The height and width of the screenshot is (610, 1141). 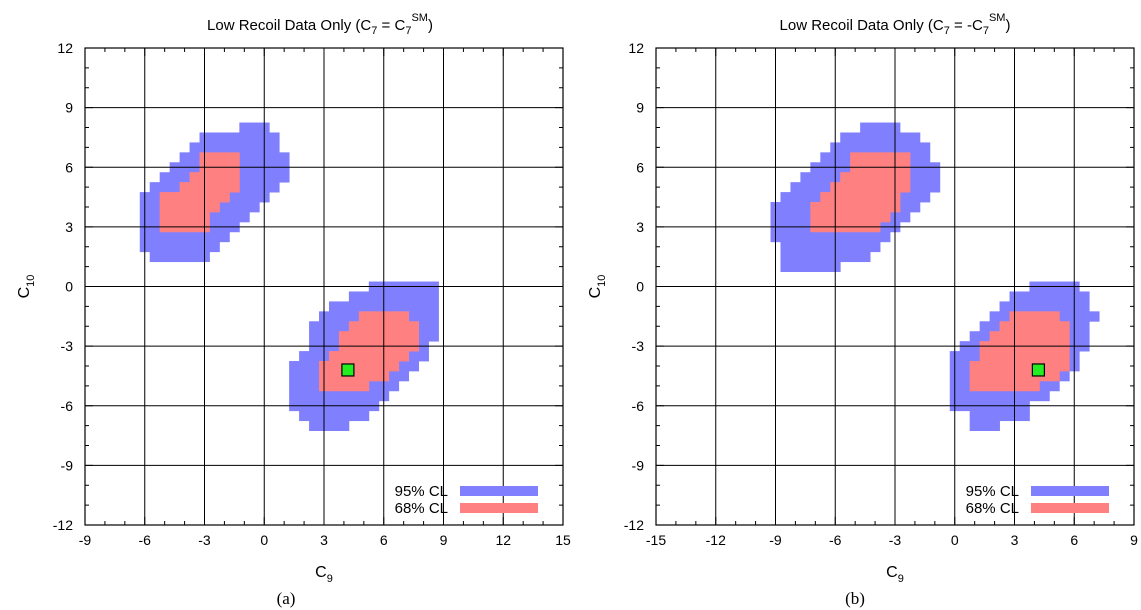 What do you see at coordinates (430, 25) in the screenshot?
I see `title-text: )` at bounding box center [430, 25].